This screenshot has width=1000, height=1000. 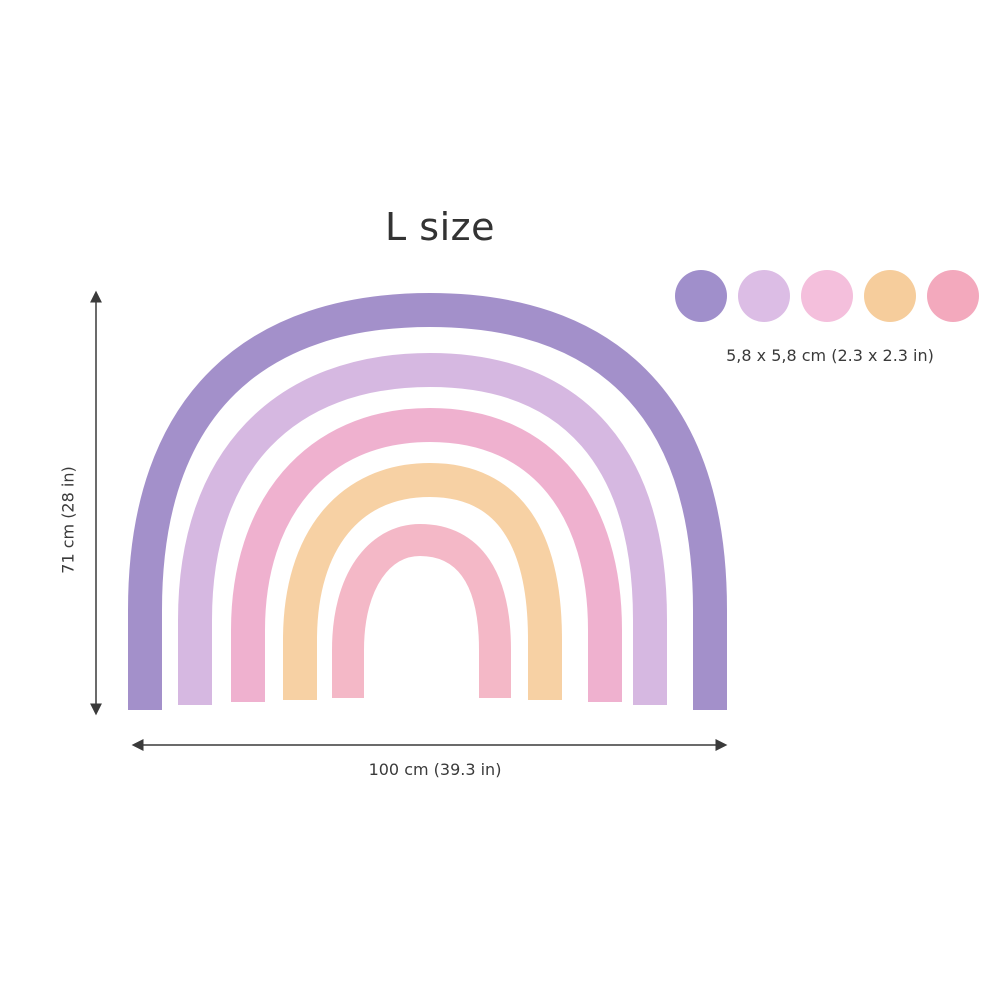 What do you see at coordinates (764, 296) in the screenshot?
I see `dot-swatch-lilac` at bounding box center [764, 296].